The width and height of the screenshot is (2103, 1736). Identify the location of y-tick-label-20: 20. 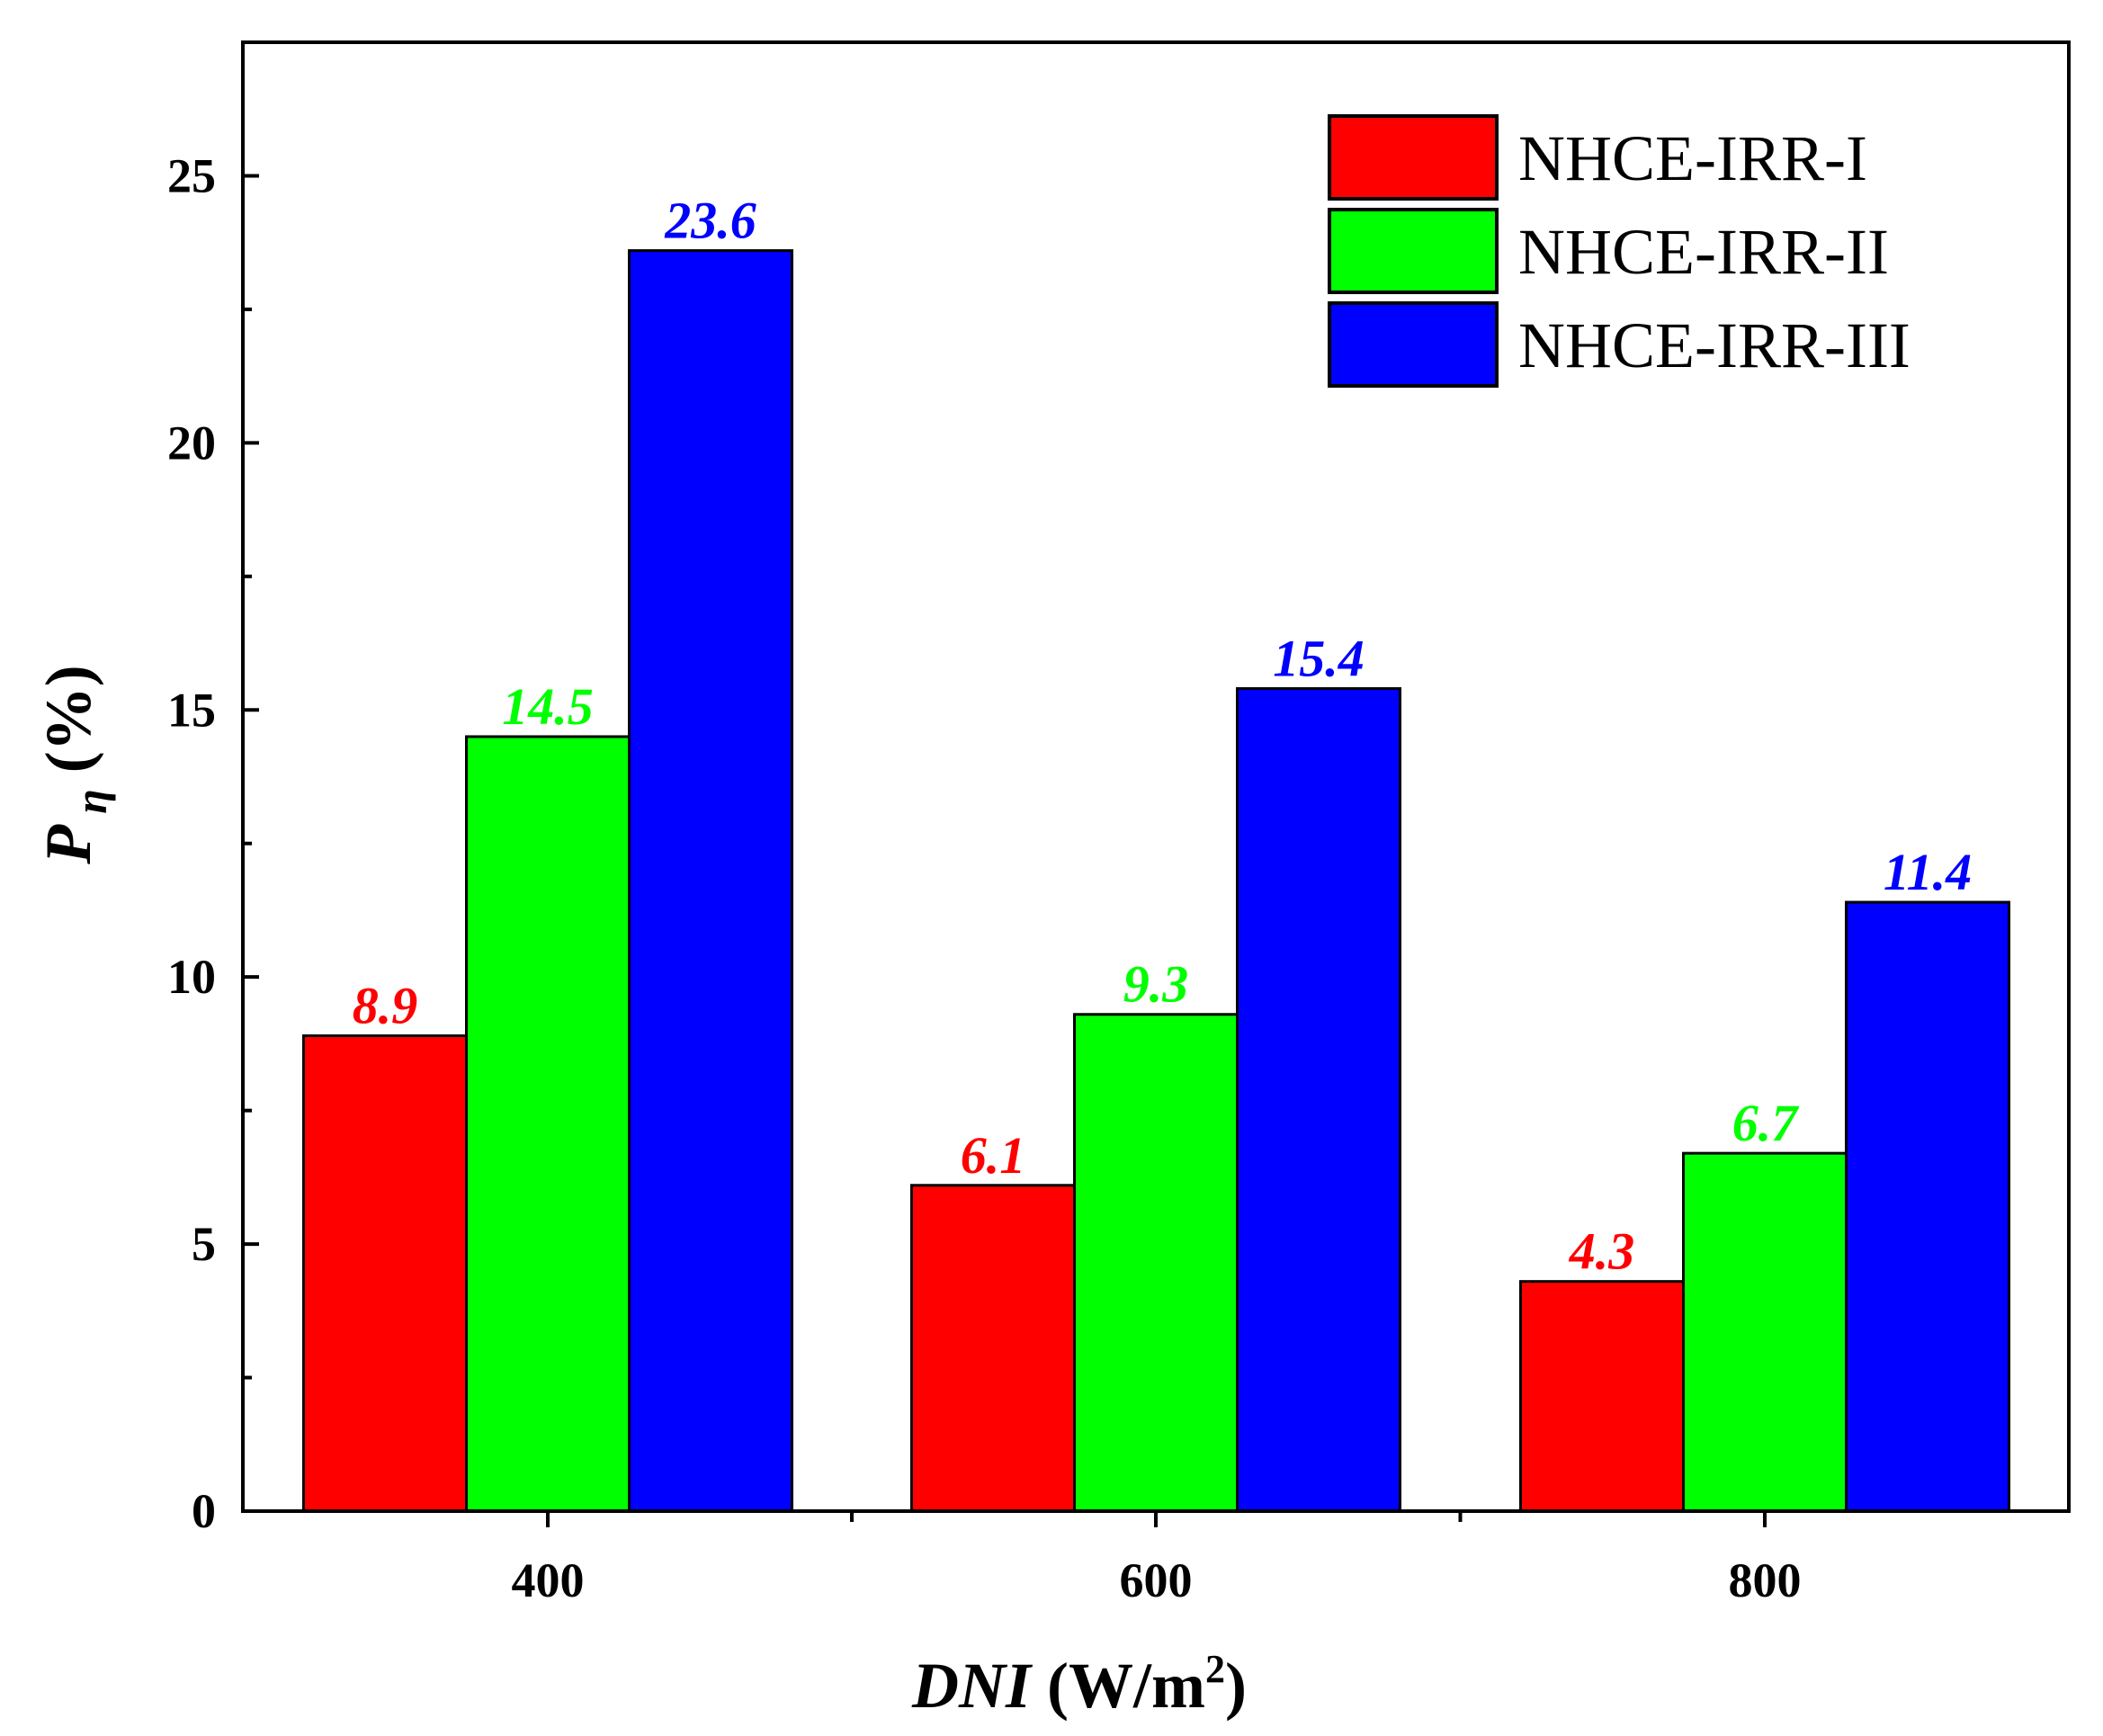
(191, 443).